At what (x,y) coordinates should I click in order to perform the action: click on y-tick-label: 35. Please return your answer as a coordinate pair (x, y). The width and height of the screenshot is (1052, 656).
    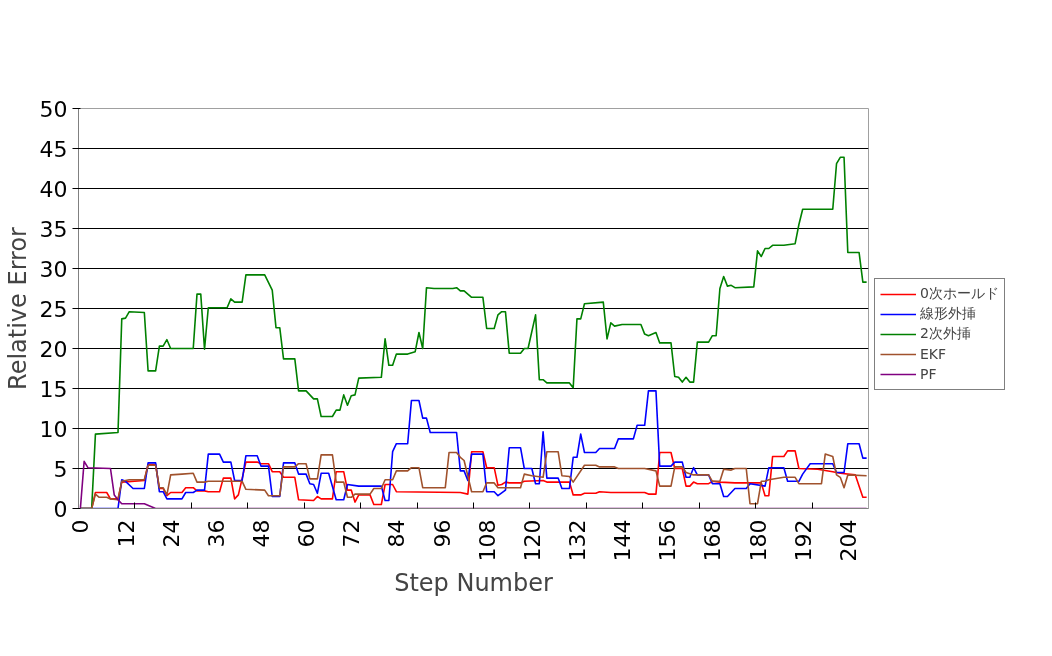
    Looking at the image, I should click on (53, 229).